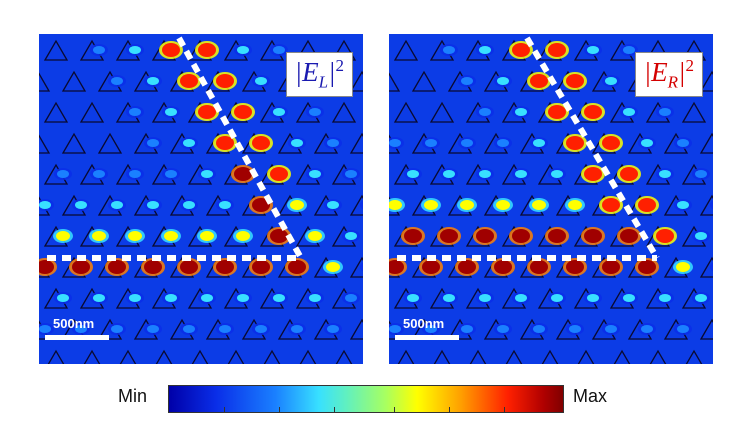  I want to click on colorbar-min-label: Min, so click(133, 396).